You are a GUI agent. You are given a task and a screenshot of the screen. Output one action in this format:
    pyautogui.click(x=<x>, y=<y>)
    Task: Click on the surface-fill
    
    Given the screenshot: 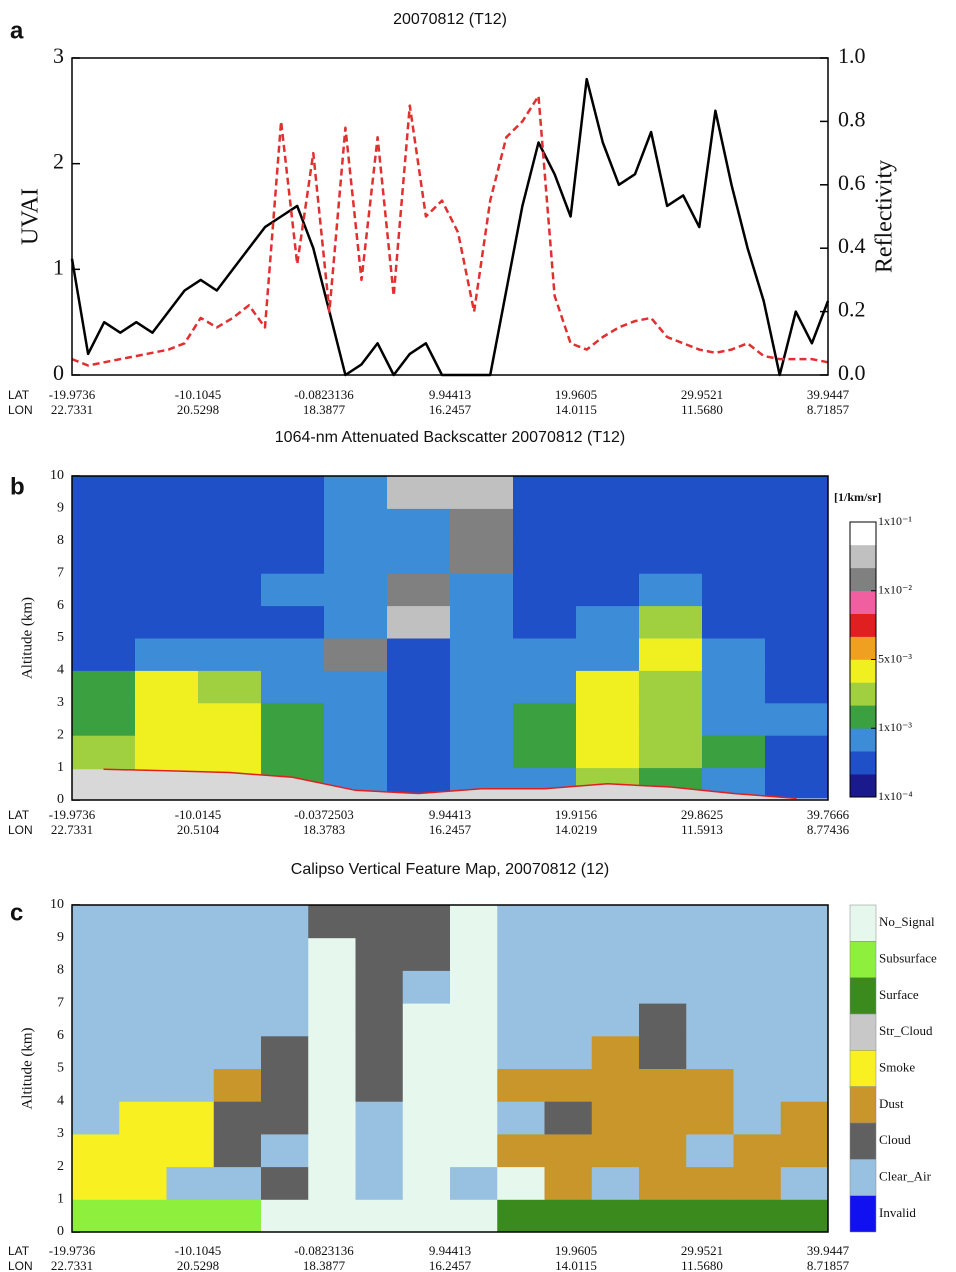 What is the action you would take?
    pyautogui.click(x=450, y=784)
    